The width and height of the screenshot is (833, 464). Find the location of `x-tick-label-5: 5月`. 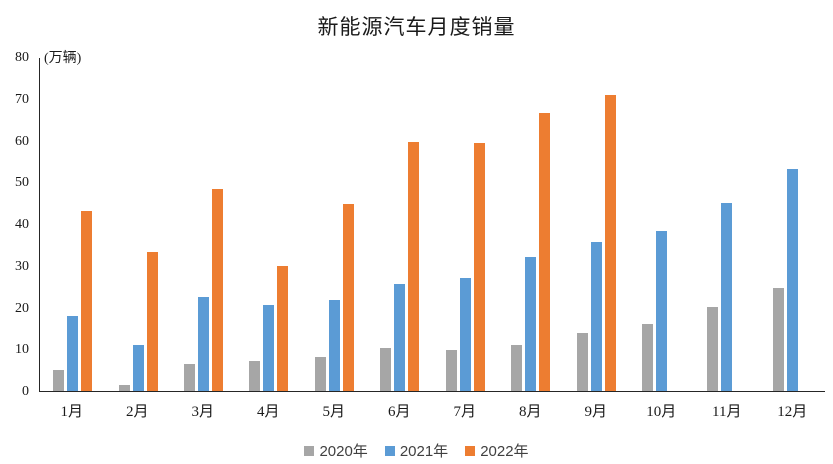

x-tick-label-5: 5月 is located at coordinates (333, 412).